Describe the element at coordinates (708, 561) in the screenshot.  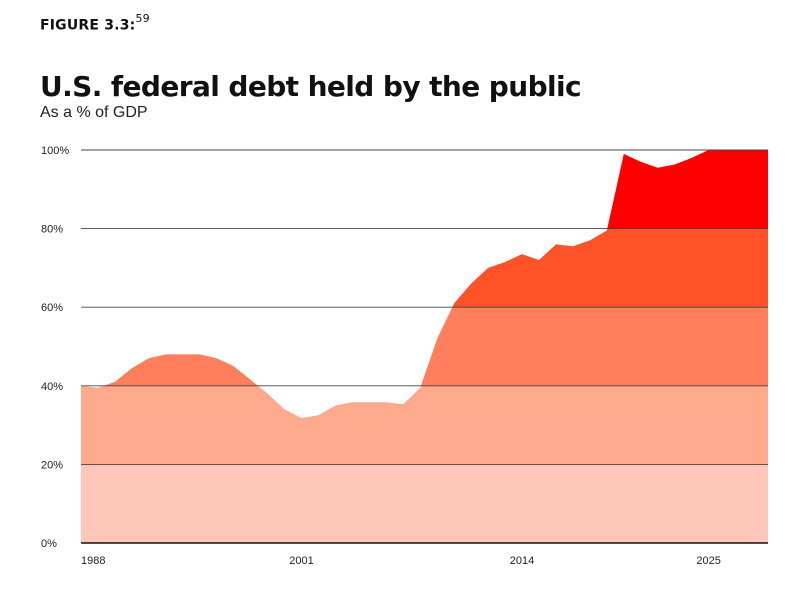
I see `x-tick-label: 2025` at that location.